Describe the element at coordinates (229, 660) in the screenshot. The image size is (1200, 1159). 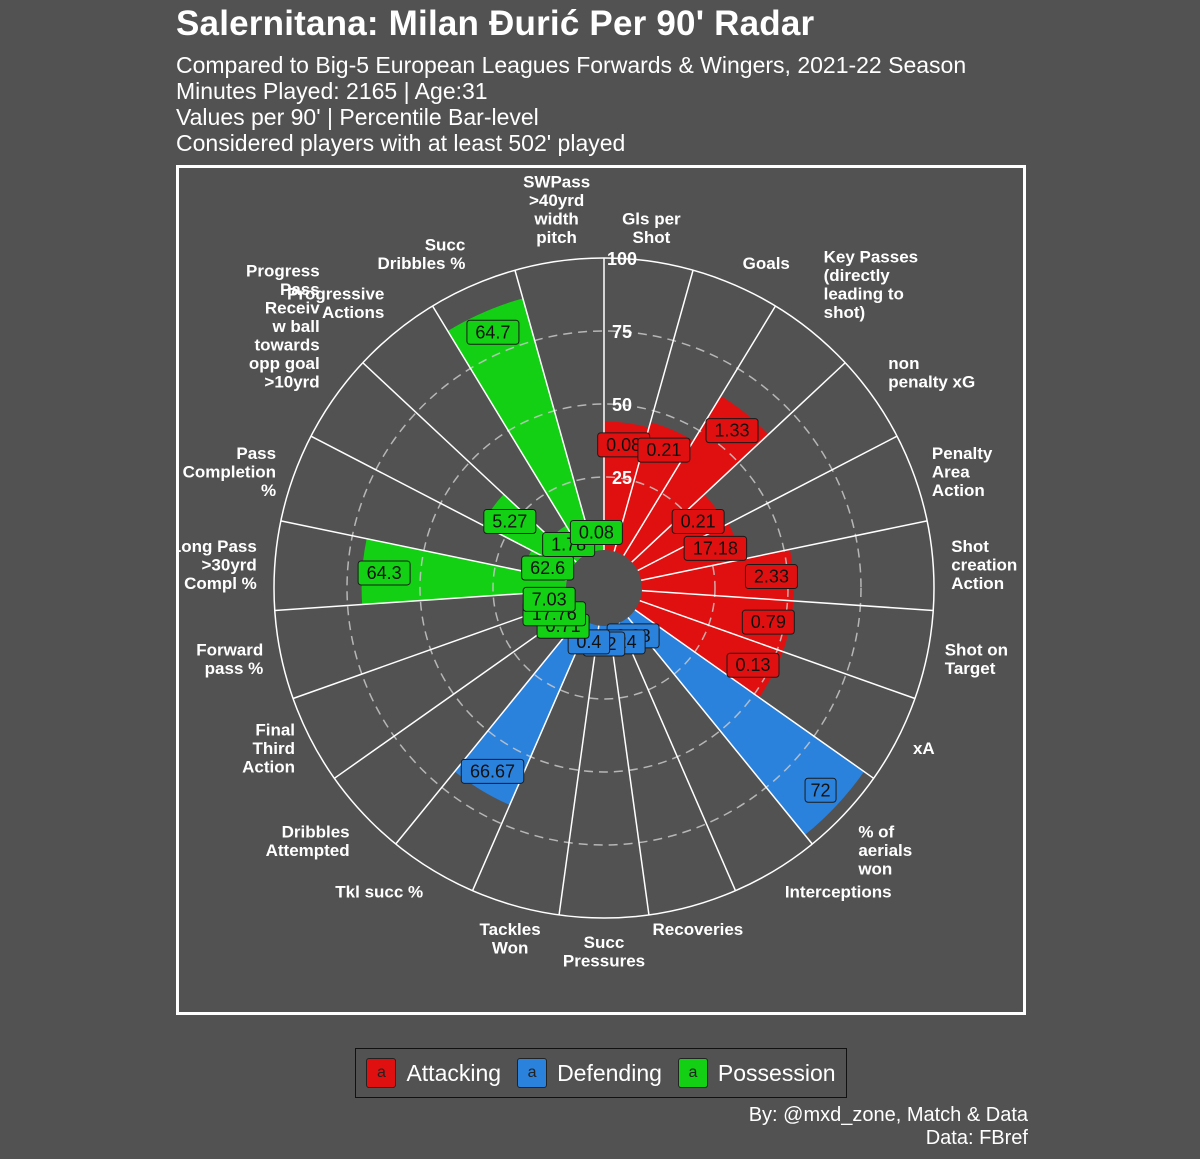
I see `category-label-16: Forward pass %` at that location.